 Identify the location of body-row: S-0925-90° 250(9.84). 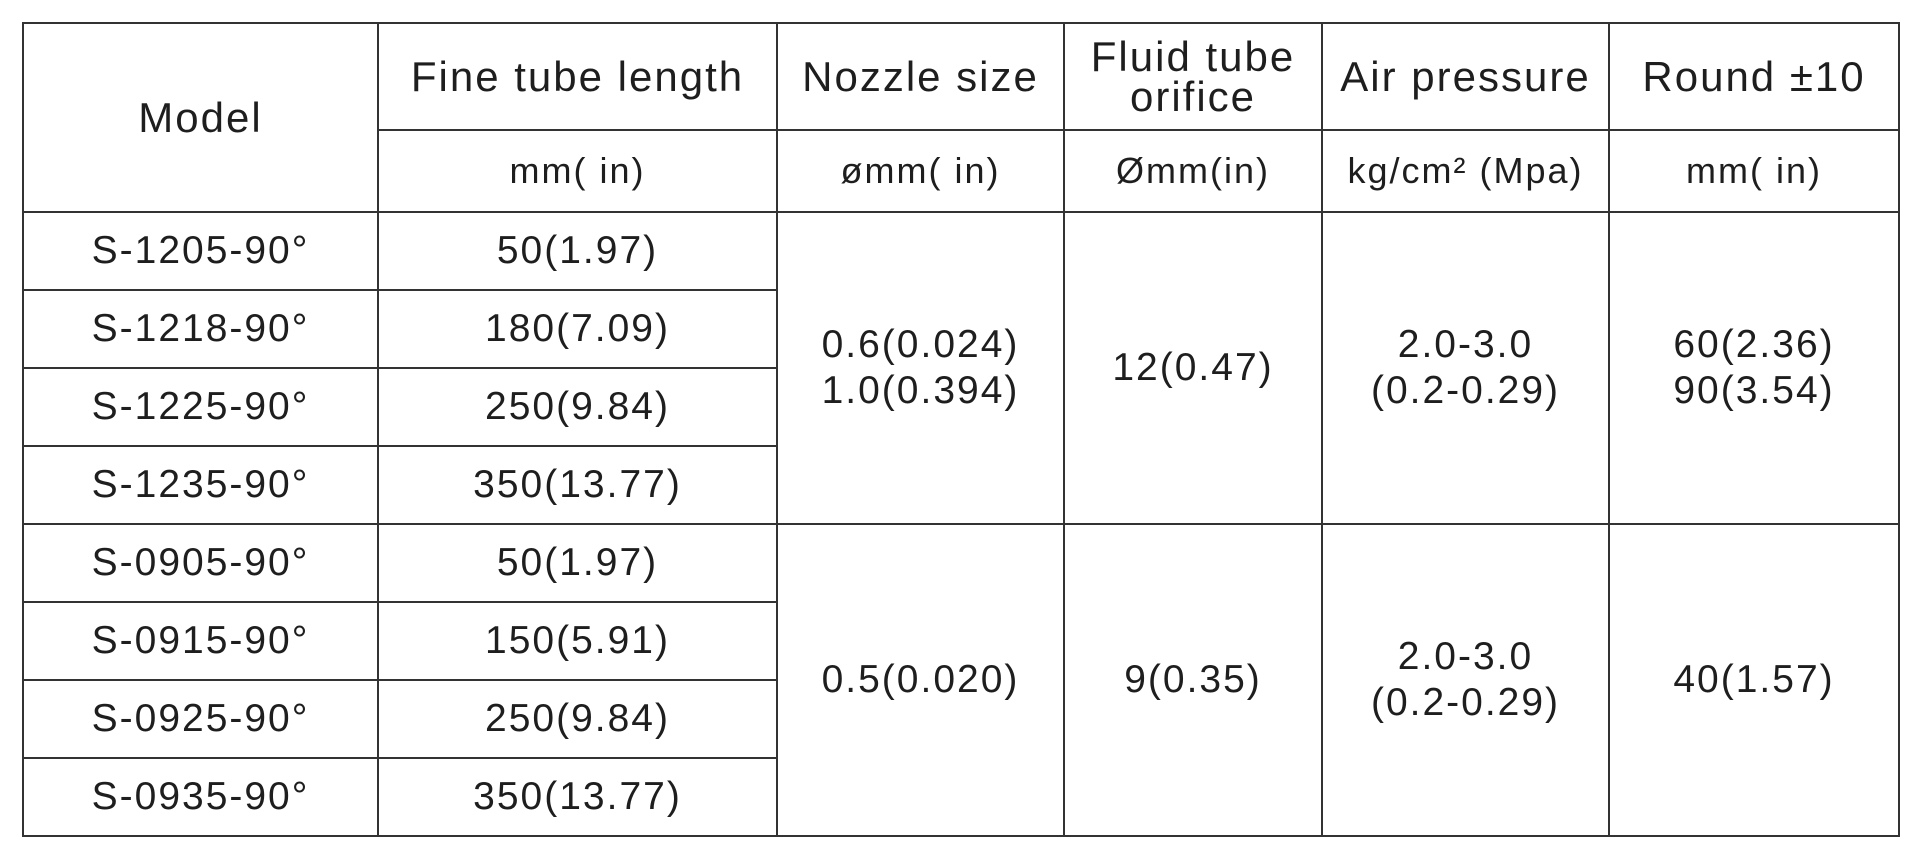
(960, 719).